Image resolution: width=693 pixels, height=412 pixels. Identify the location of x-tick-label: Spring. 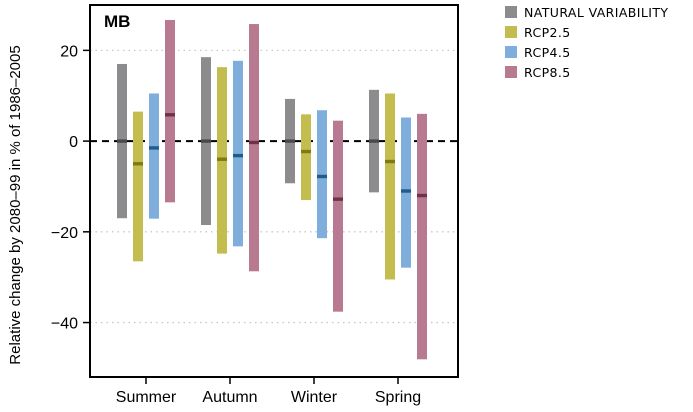
(398, 397).